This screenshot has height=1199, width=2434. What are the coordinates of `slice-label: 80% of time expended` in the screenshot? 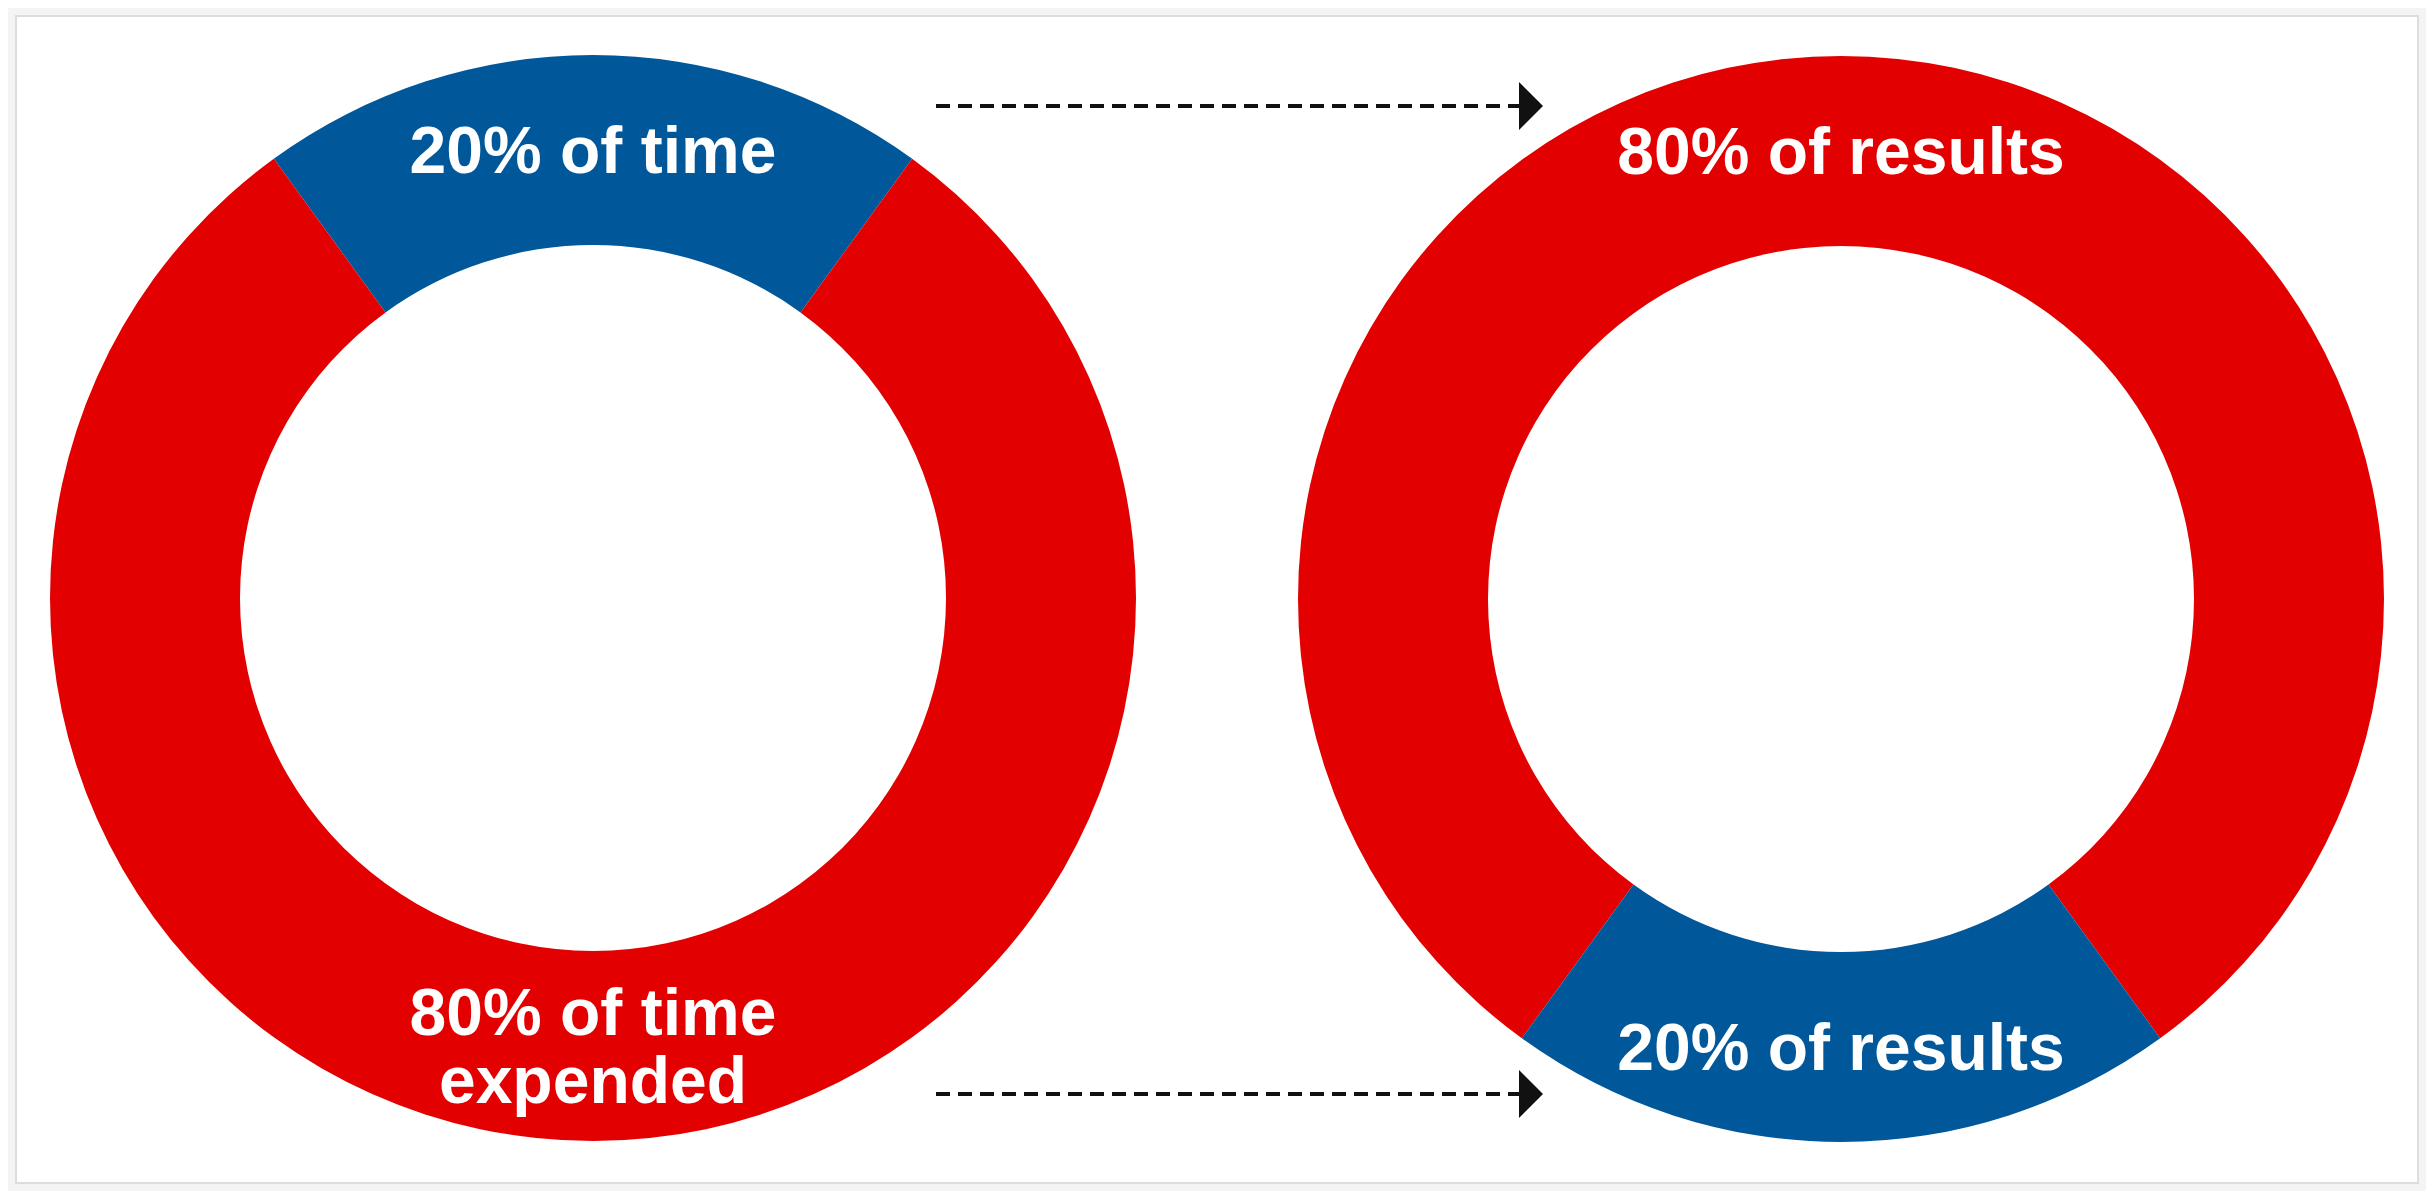 It's located at (593, 1046).